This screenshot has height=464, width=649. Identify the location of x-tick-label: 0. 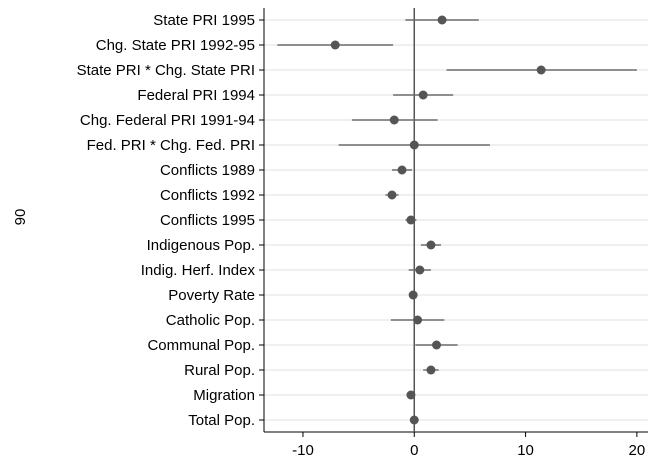
(414, 450).